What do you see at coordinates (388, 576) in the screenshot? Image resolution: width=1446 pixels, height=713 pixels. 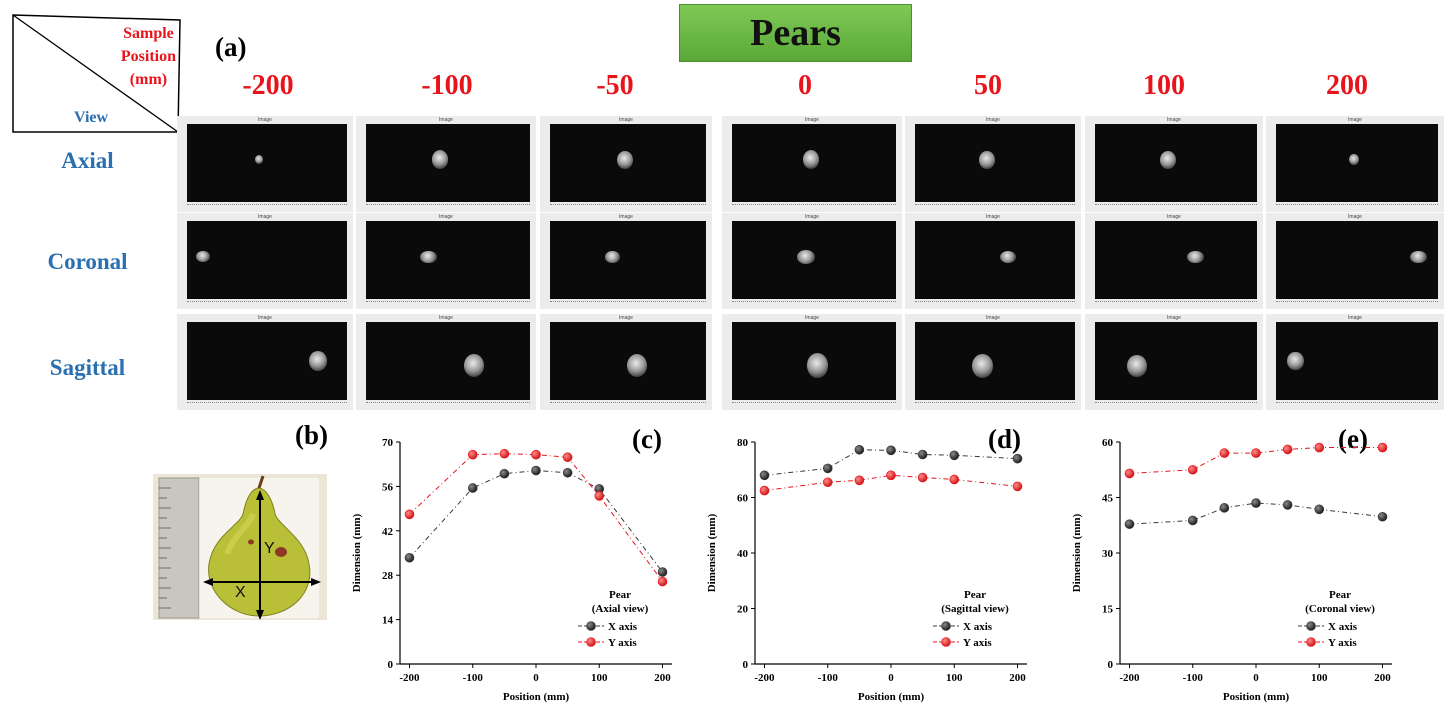 I see `y-tick-label: 28` at bounding box center [388, 576].